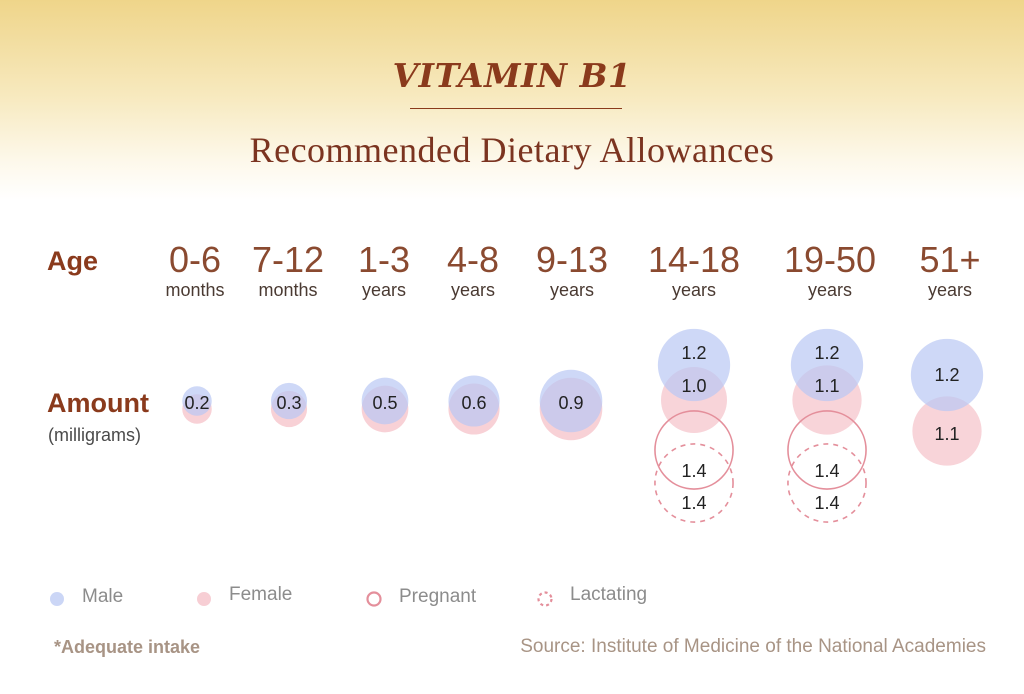 The width and height of the screenshot is (1024, 694). What do you see at coordinates (73, 261) in the screenshot?
I see `age-row-label: Age` at bounding box center [73, 261].